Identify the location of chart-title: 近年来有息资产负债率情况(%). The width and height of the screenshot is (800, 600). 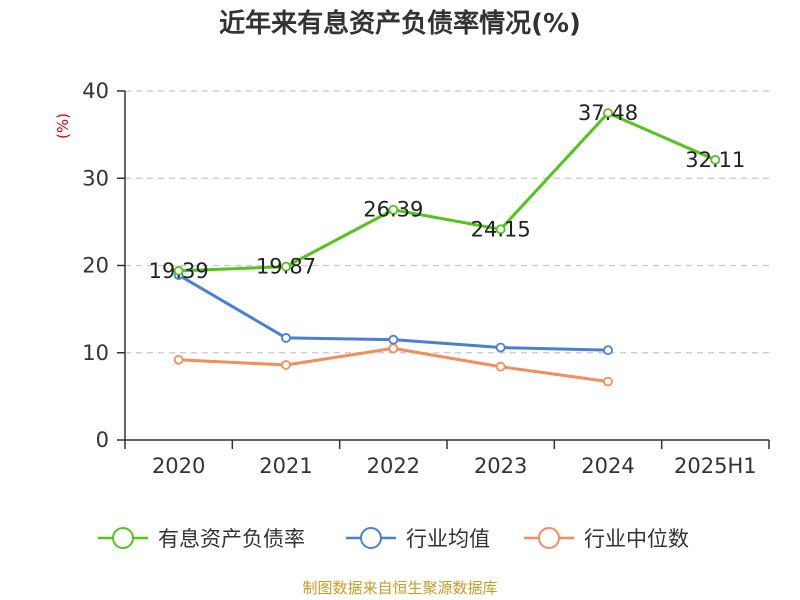
(400, 23).